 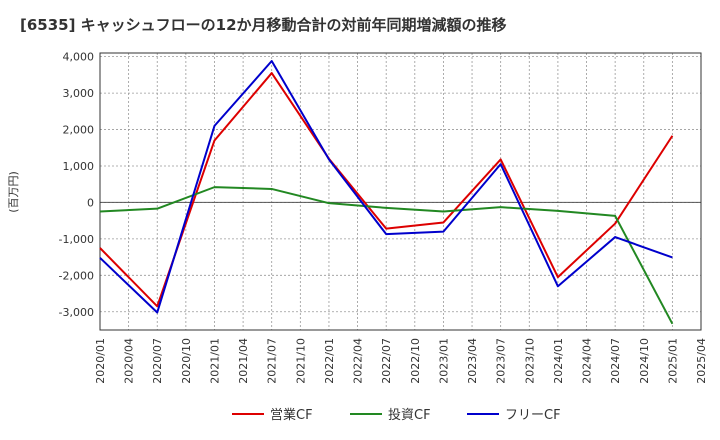 I want to click on y-tick-label: 2,000, so click(x=79, y=130).